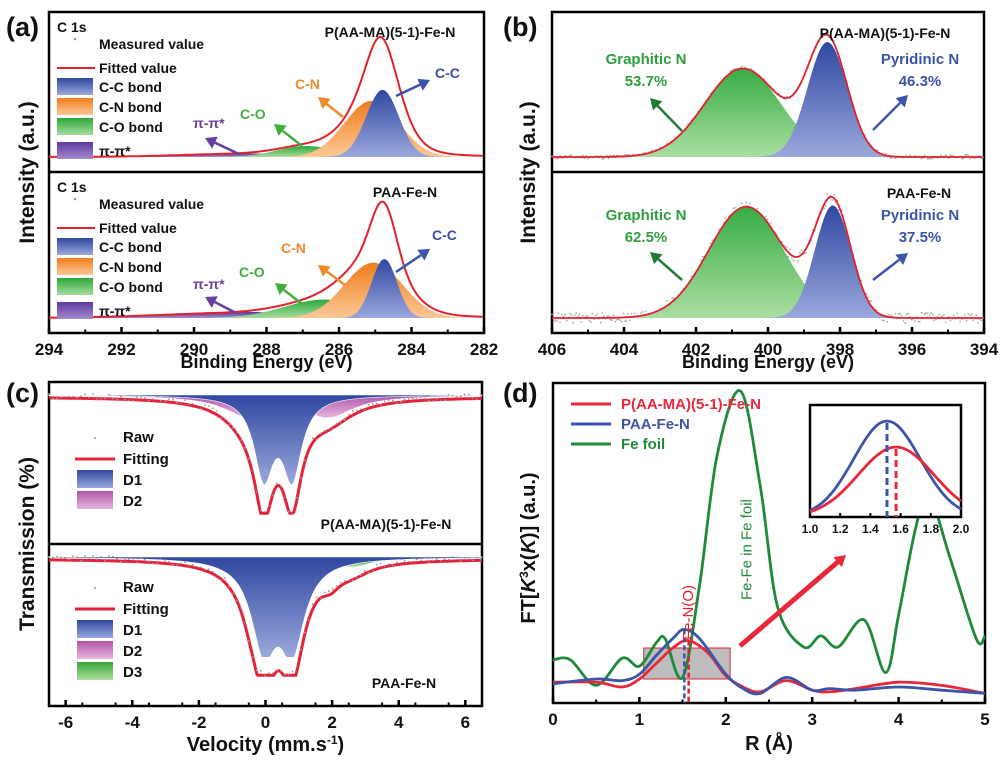 The height and width of the screenshot is (761, 1000). Describe the element at coordinates (324, 103) in the screenshot. I see `arrow-cn-head` at that location.